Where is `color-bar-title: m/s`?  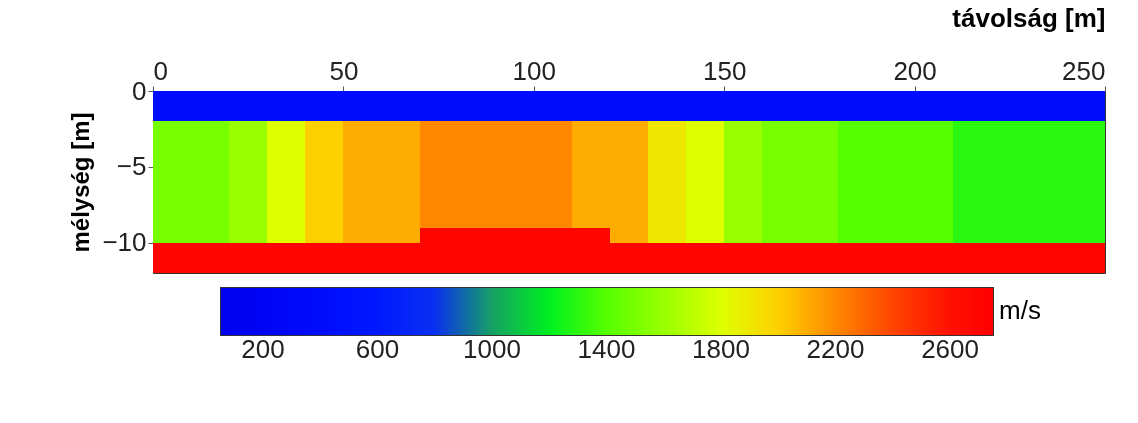
color-bar-title: m/s is located at coordinates (1020, 310).